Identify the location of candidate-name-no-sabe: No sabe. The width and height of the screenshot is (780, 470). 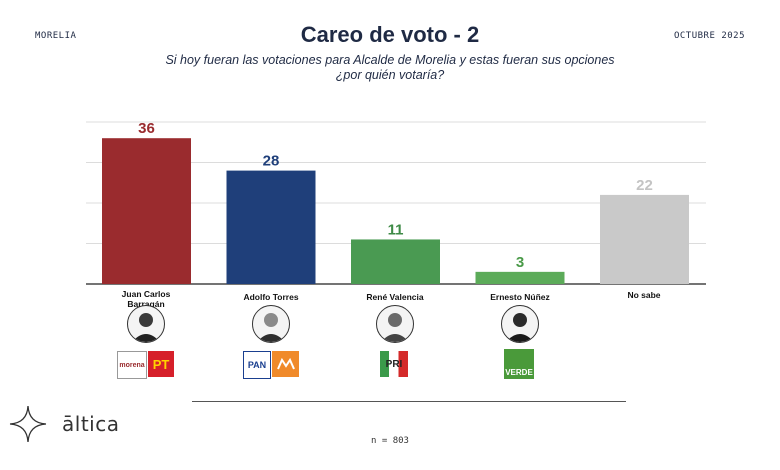
(644, 295).